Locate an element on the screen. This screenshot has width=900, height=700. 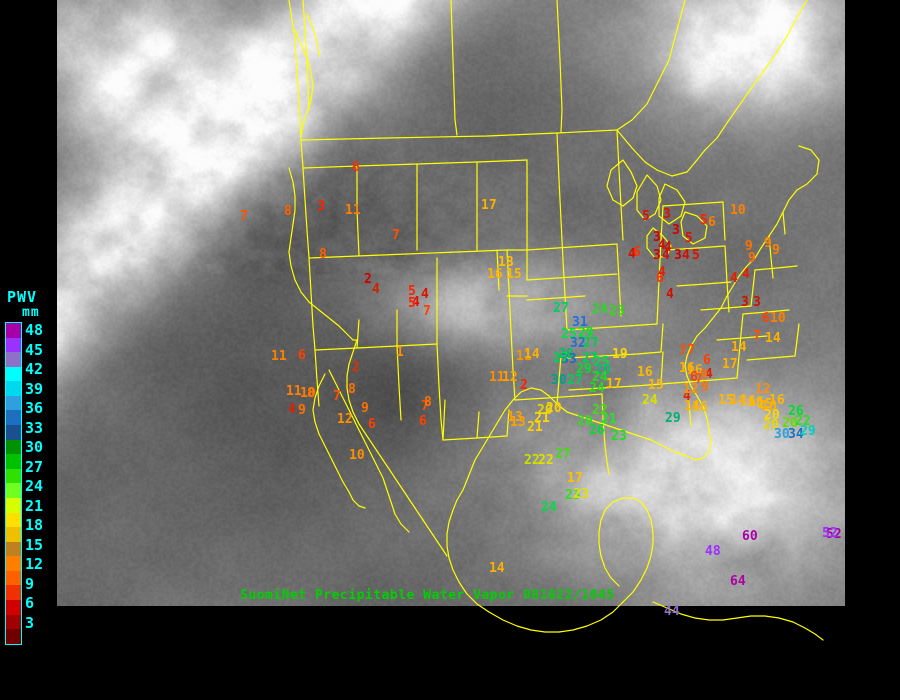
colorbar-tick-3: 3 is located at coordinates (30, 622).